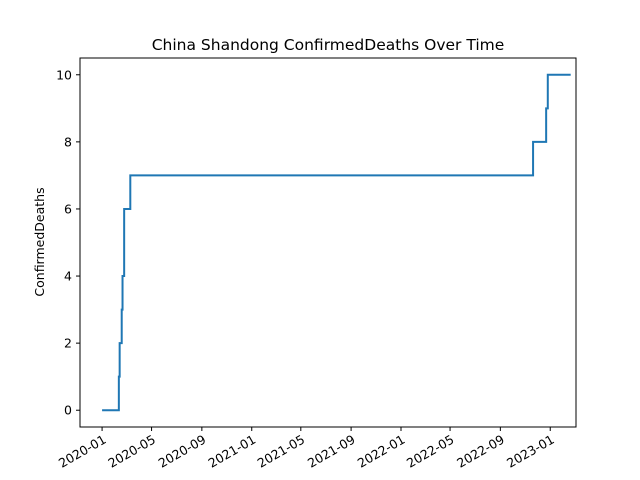 The height and width of the screenshot is (480, 640). Describe the element at coordinates (381, 451) in the screenshot. I see `x-tick-label: 2022-01` at that location.